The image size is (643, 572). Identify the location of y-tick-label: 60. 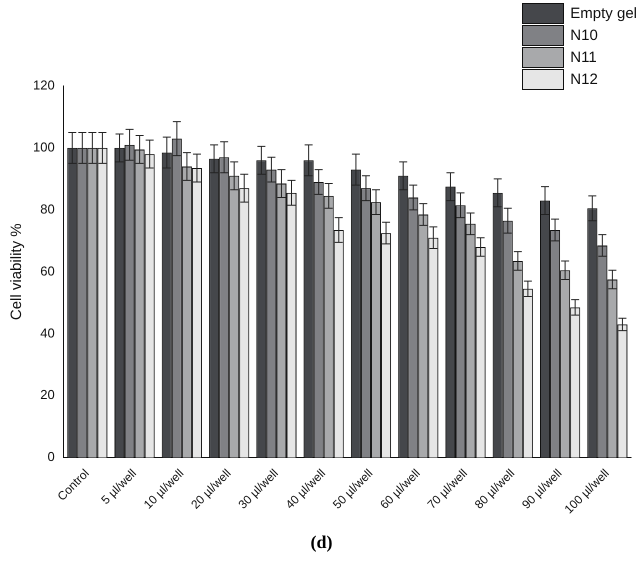
(47, 270).